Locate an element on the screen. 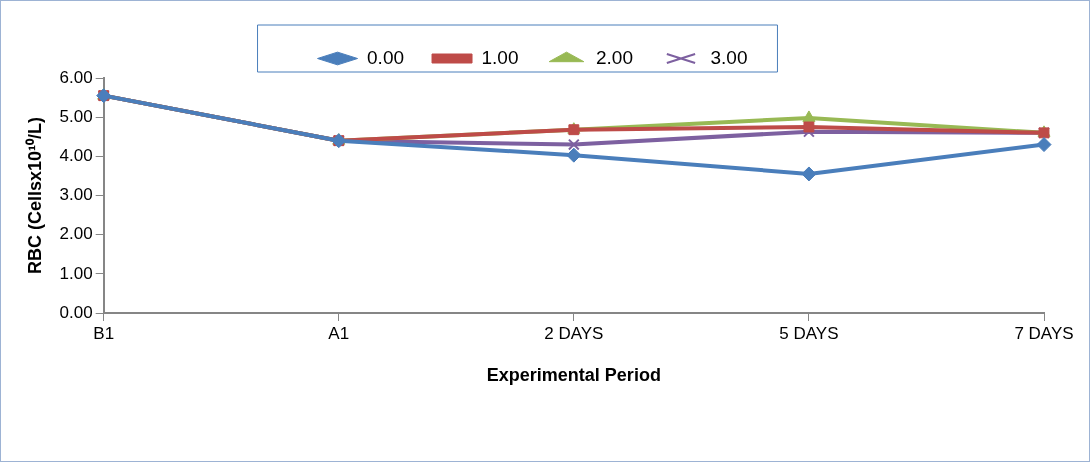  y-tick-label: 3.00 is located at coordinates (76, 195).